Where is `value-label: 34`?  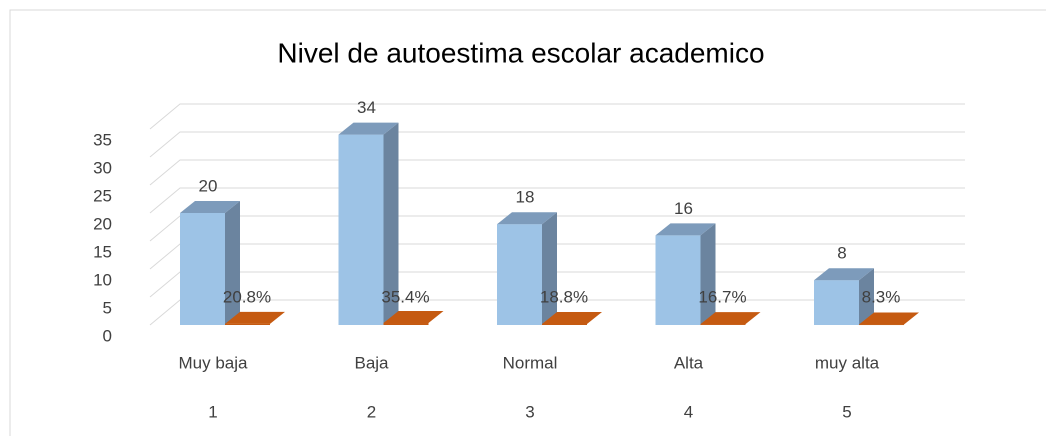 value-label: 34 is located at coordinates (366, 107).